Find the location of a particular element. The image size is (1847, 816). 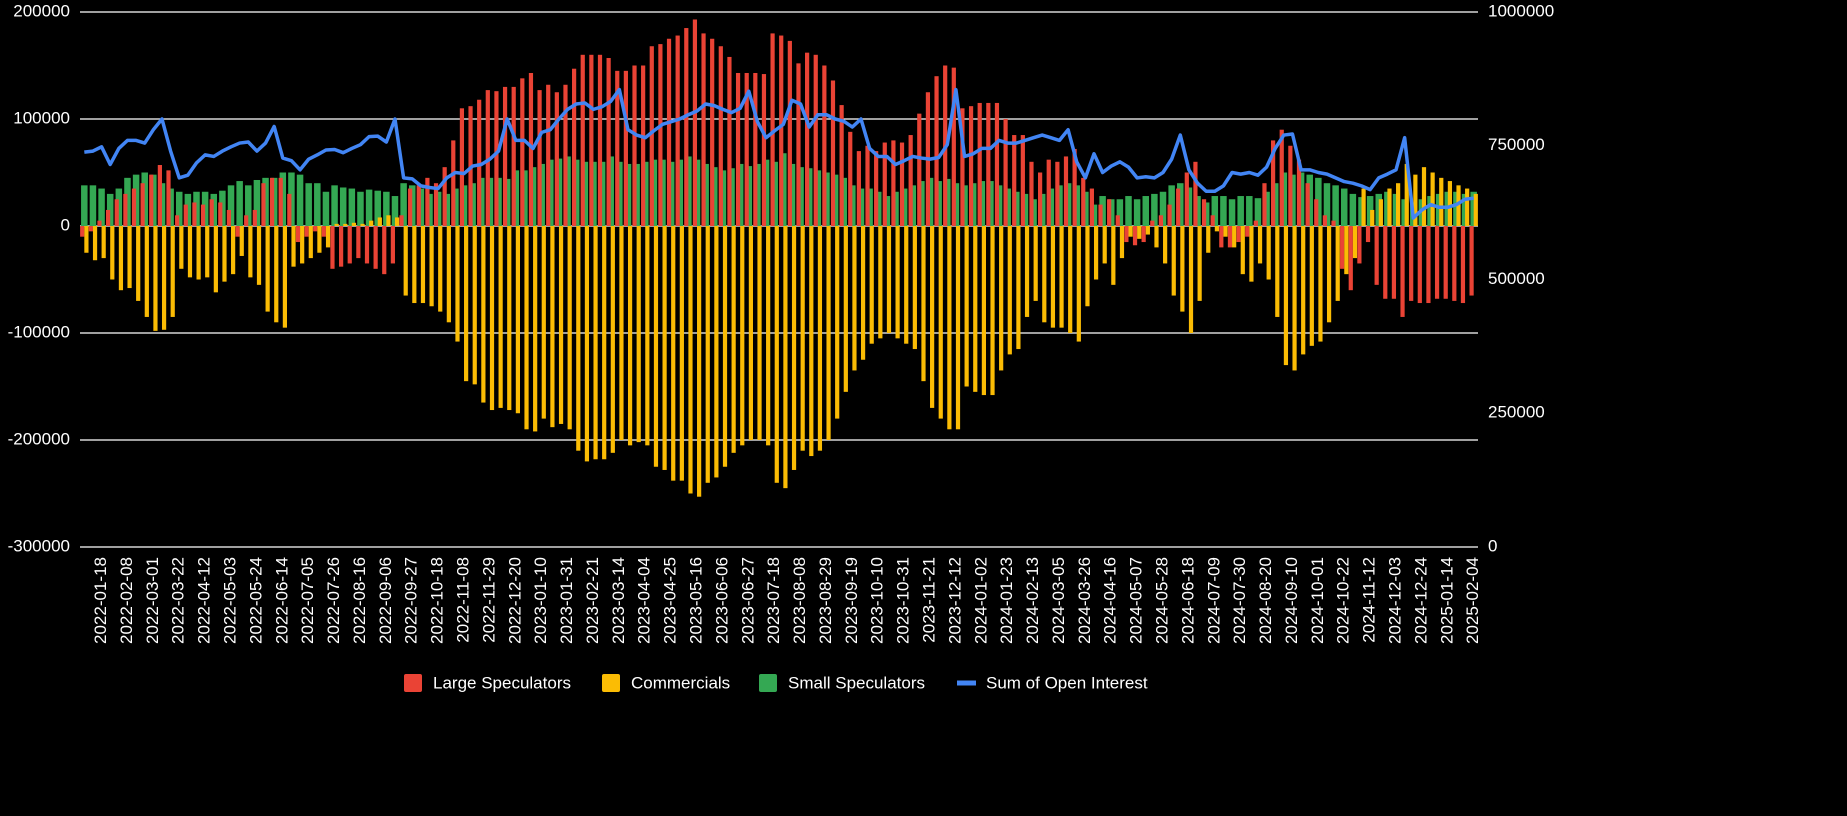

legend-label: Small Speculators is located at coordinates (856, 682).